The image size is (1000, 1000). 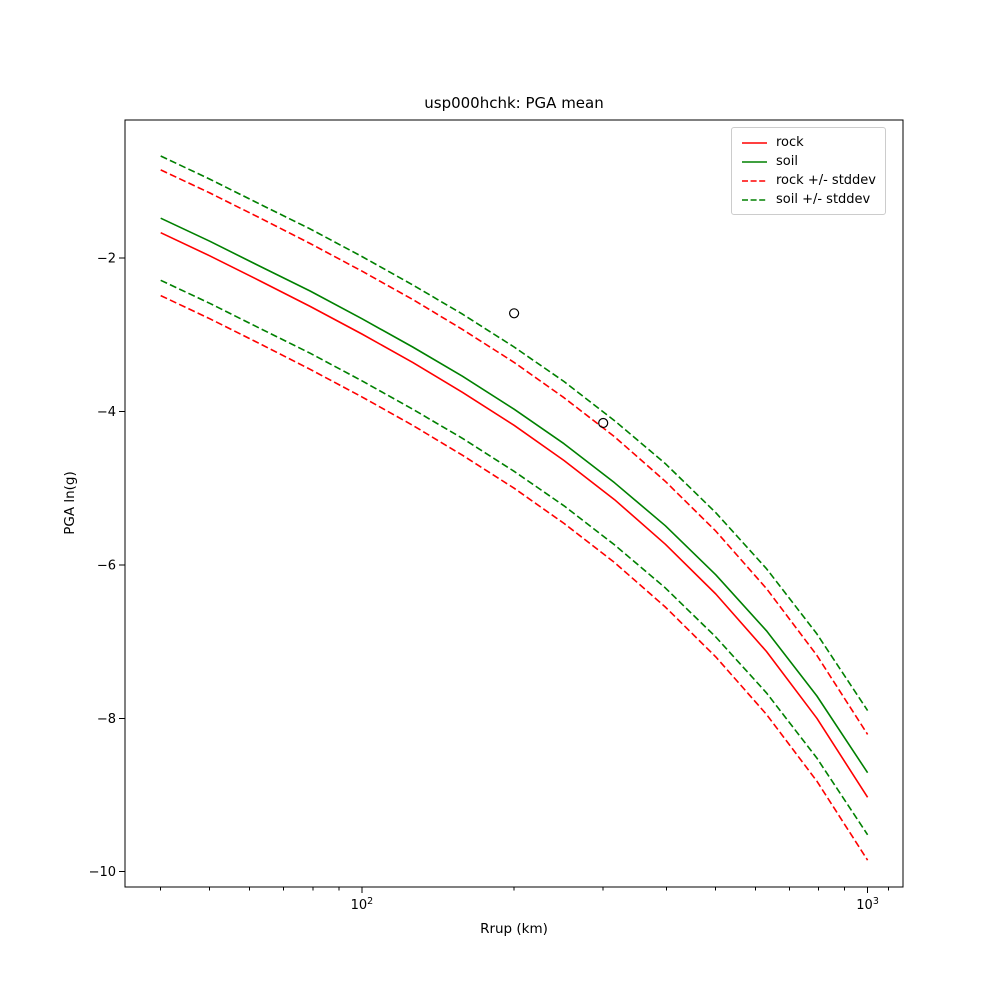 I want to click on legend-entry-rock-stddev: rock +/- stddev, so click(x=808, y=180).